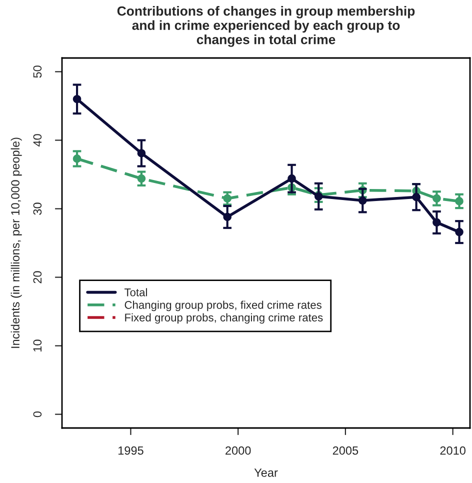 The image size is (472, 483). I want to click on y-tick-label: 20, so click(37, 277).